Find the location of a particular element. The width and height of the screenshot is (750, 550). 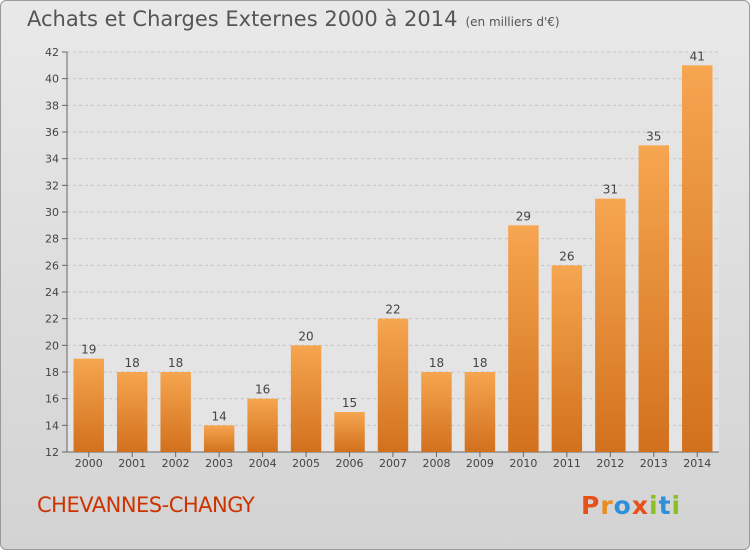

x-tick-label: 2005 is located at coordinates (306, 463).